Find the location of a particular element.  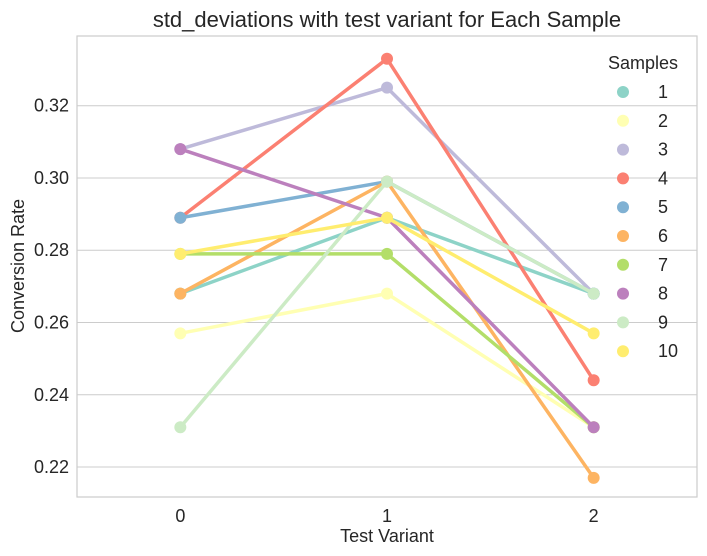

y-tick-label: 0.24 is located at coordinates (51, 395).